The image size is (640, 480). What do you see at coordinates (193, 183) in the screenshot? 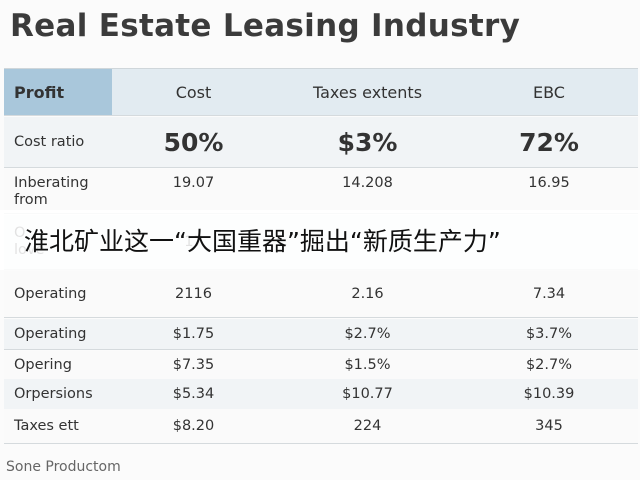
I see `table-cell: 19.07` at bounding box center [193, 183].